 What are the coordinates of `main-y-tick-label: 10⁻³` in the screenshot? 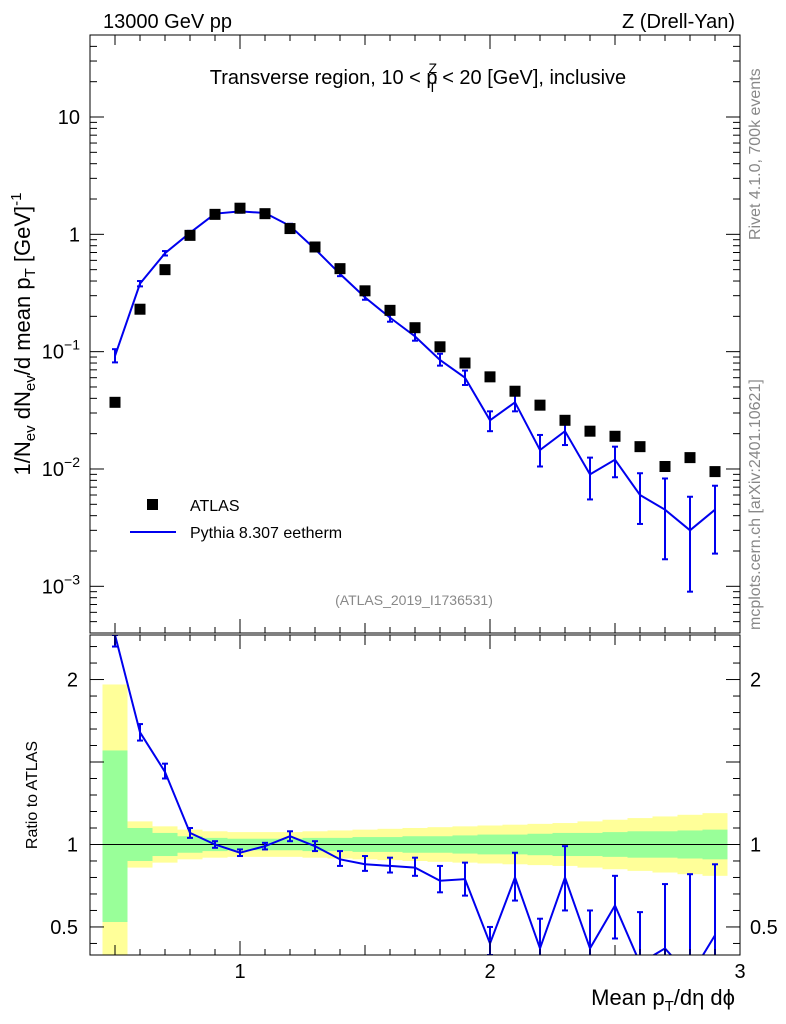 It's located at (61, 584).